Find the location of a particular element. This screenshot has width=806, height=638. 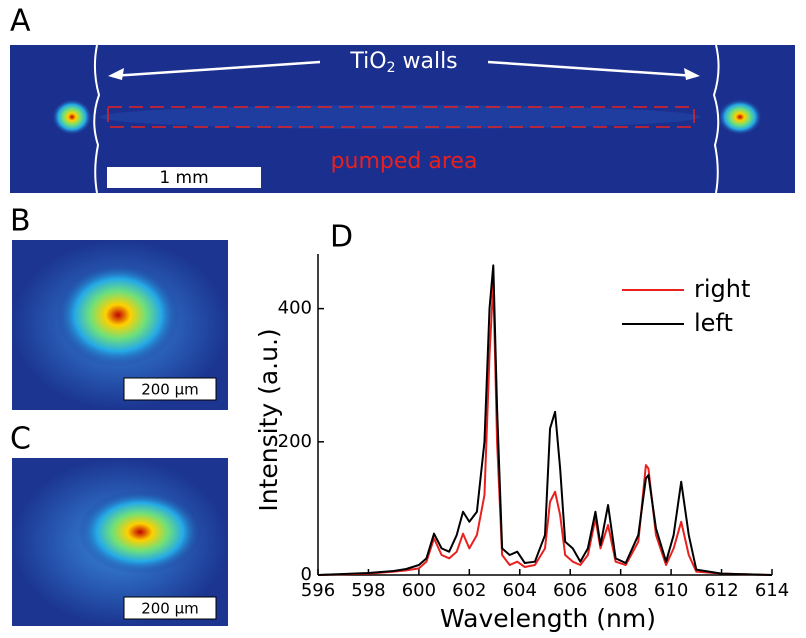

x-tick-label: 606 is located at coordinates (570, 590).